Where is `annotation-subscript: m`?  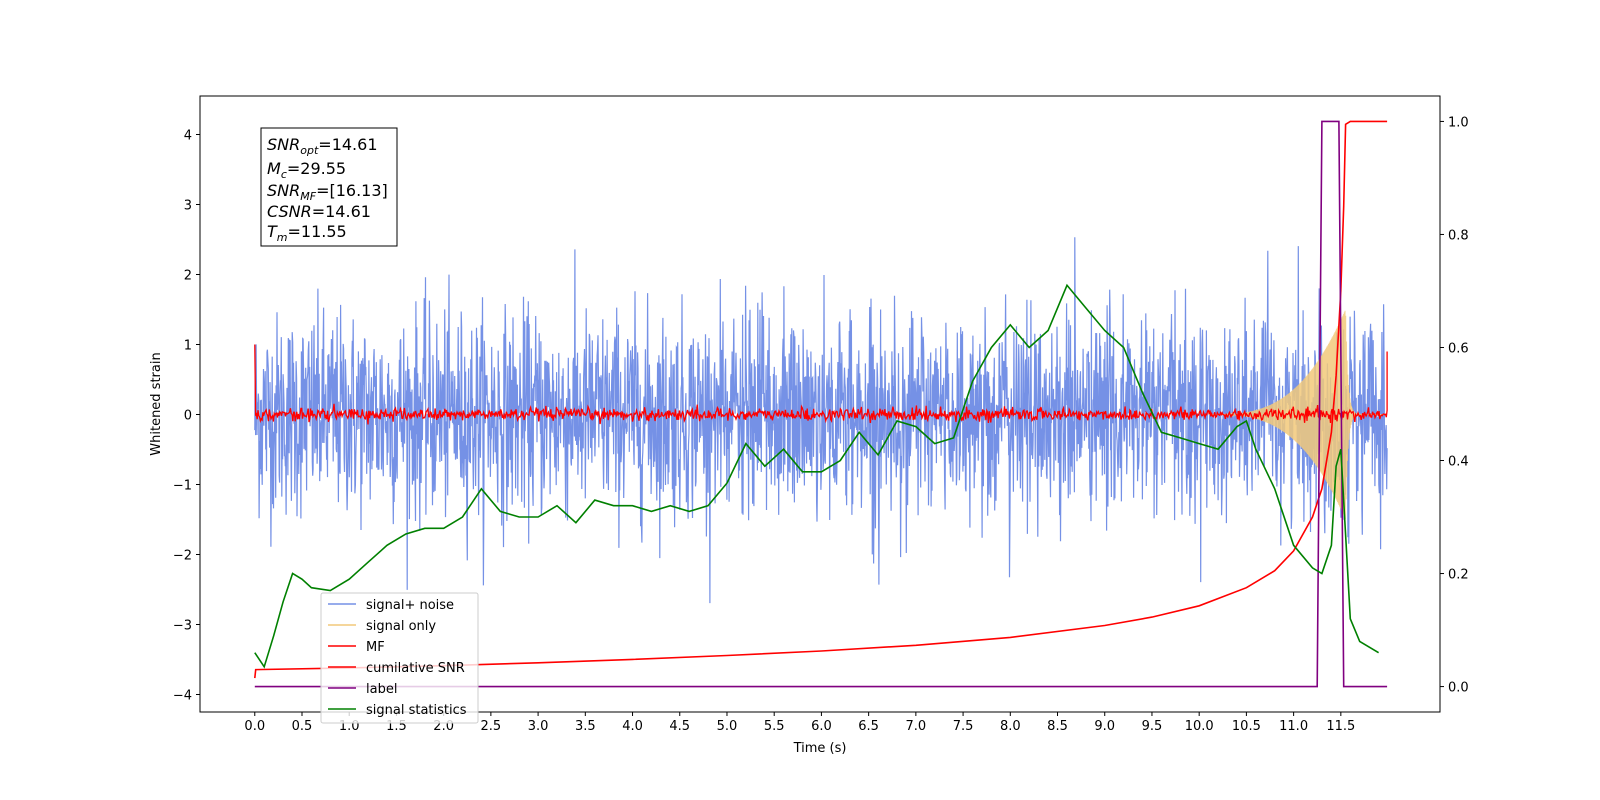
annotation-subscript: m is located at coordinates (282, 237).